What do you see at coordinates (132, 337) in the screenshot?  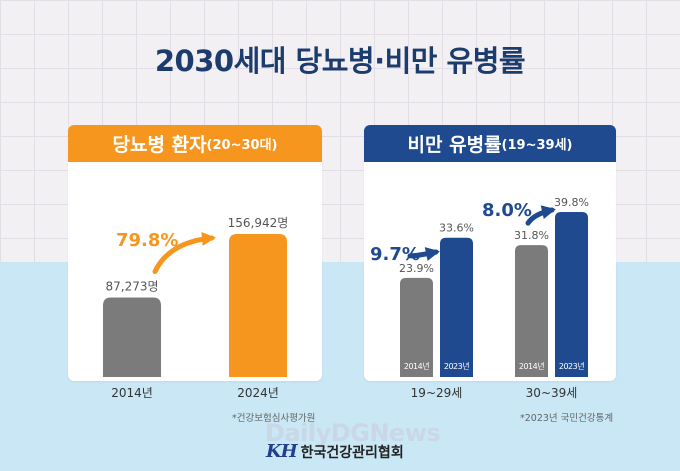 I see `diabetes-bar-2014년` at bounding box center [132, 337].